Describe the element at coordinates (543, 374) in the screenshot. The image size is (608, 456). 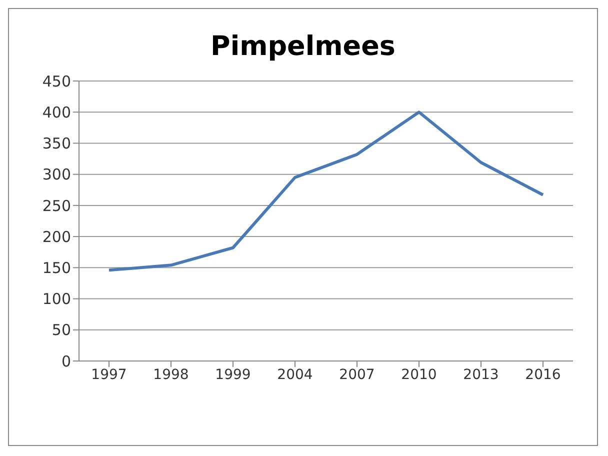
I see `x-tick-label: 2016` at that location.